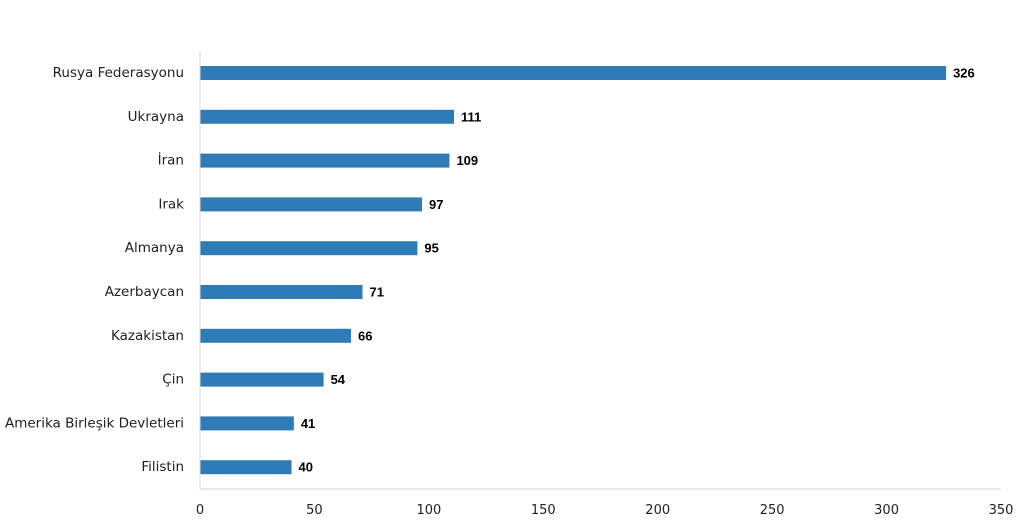 This screenshot has width=1024, height=526. I want to click on data-label: 66, so click(365, 335).